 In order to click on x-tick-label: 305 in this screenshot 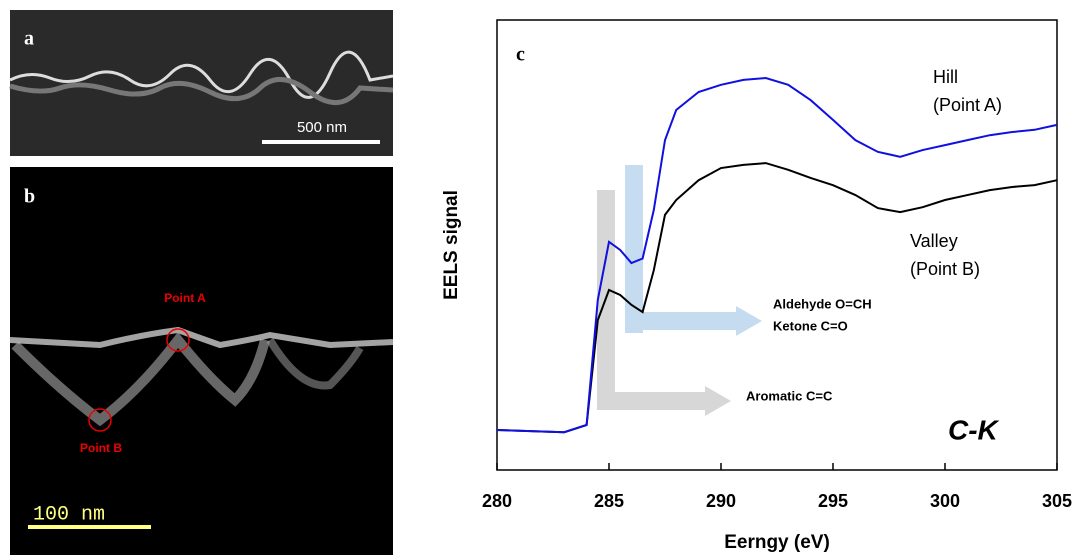, I will do `click(1057, 501)`.